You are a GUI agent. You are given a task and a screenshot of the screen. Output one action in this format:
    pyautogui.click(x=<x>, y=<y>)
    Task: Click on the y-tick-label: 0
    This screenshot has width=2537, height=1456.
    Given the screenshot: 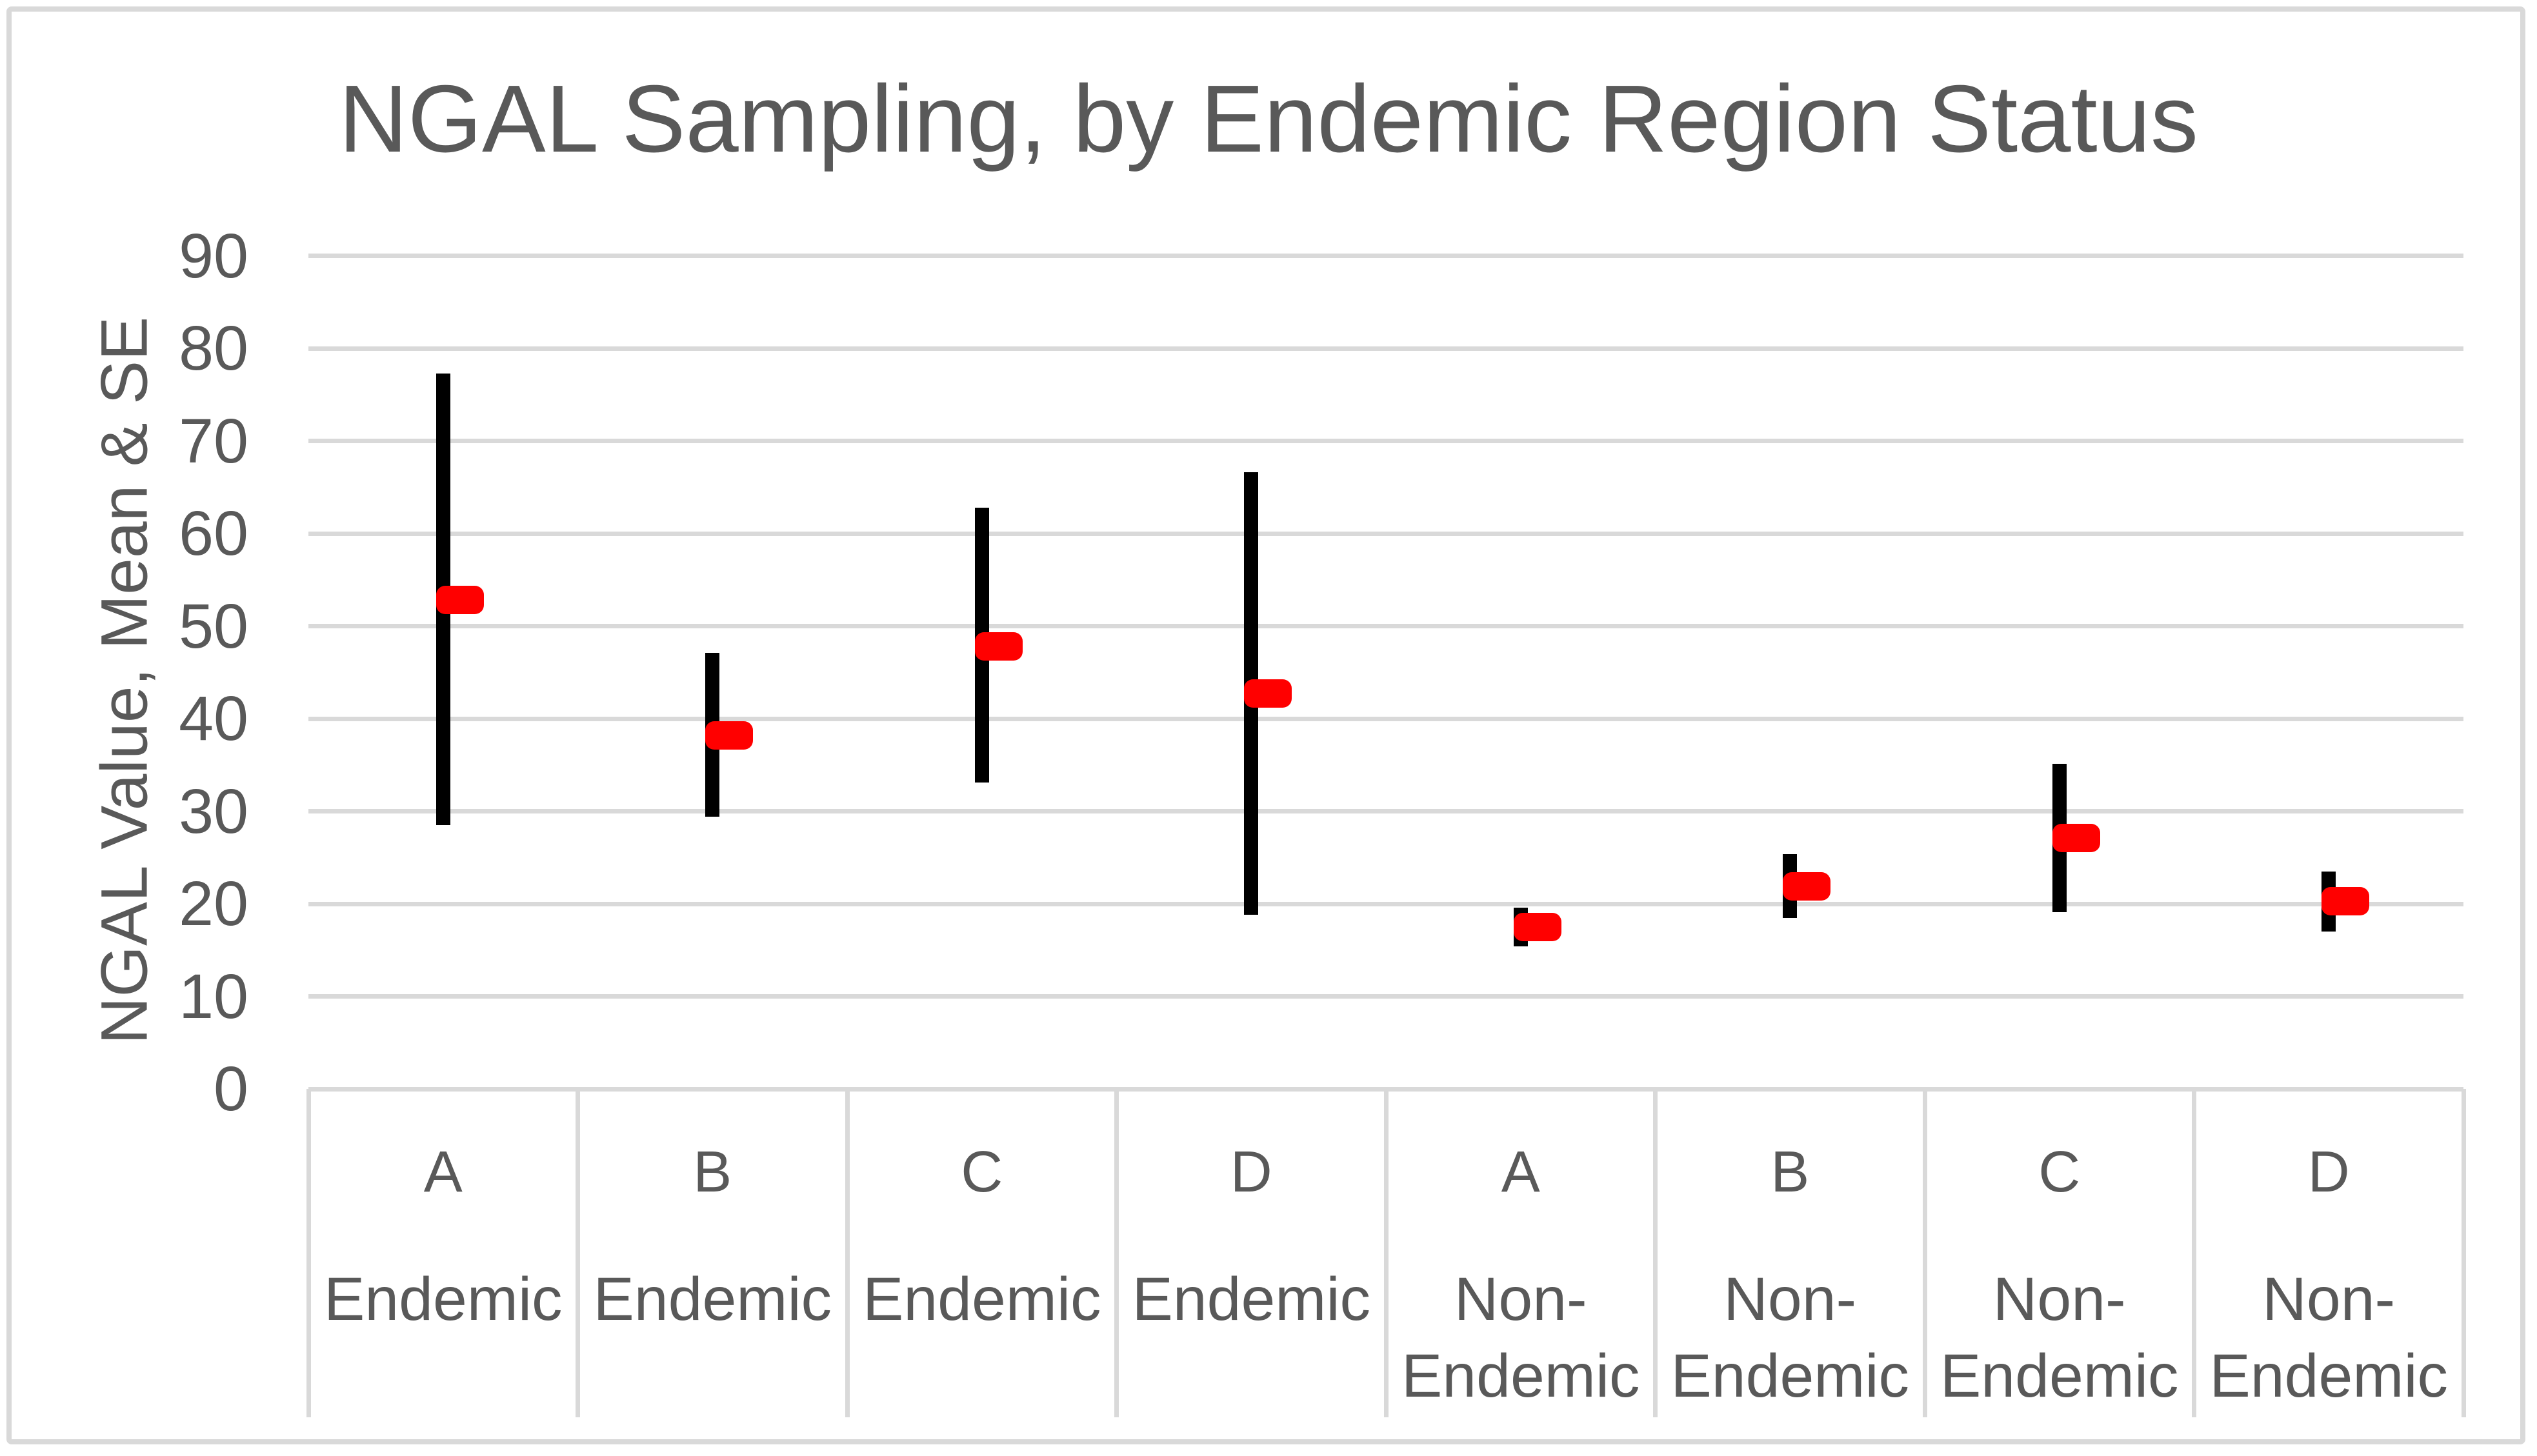 What is the action you would take?
    pyautogui.click(x=231, y=1088)
    